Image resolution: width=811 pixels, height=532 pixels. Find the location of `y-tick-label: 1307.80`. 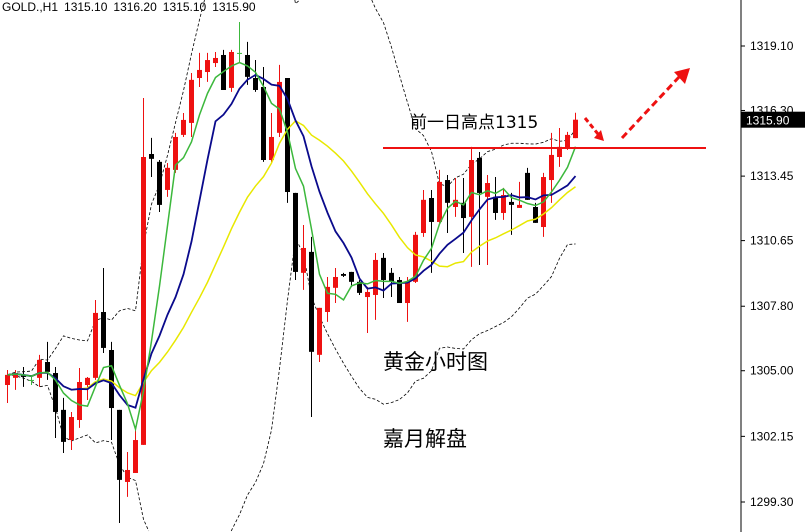

y-tick-label: 1307.80 is located at coordinates (772, 306).